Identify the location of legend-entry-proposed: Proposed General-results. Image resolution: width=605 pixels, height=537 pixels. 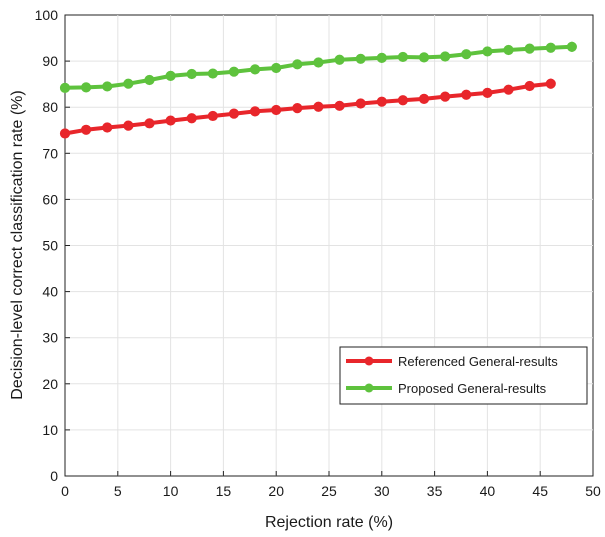
(446, 388).